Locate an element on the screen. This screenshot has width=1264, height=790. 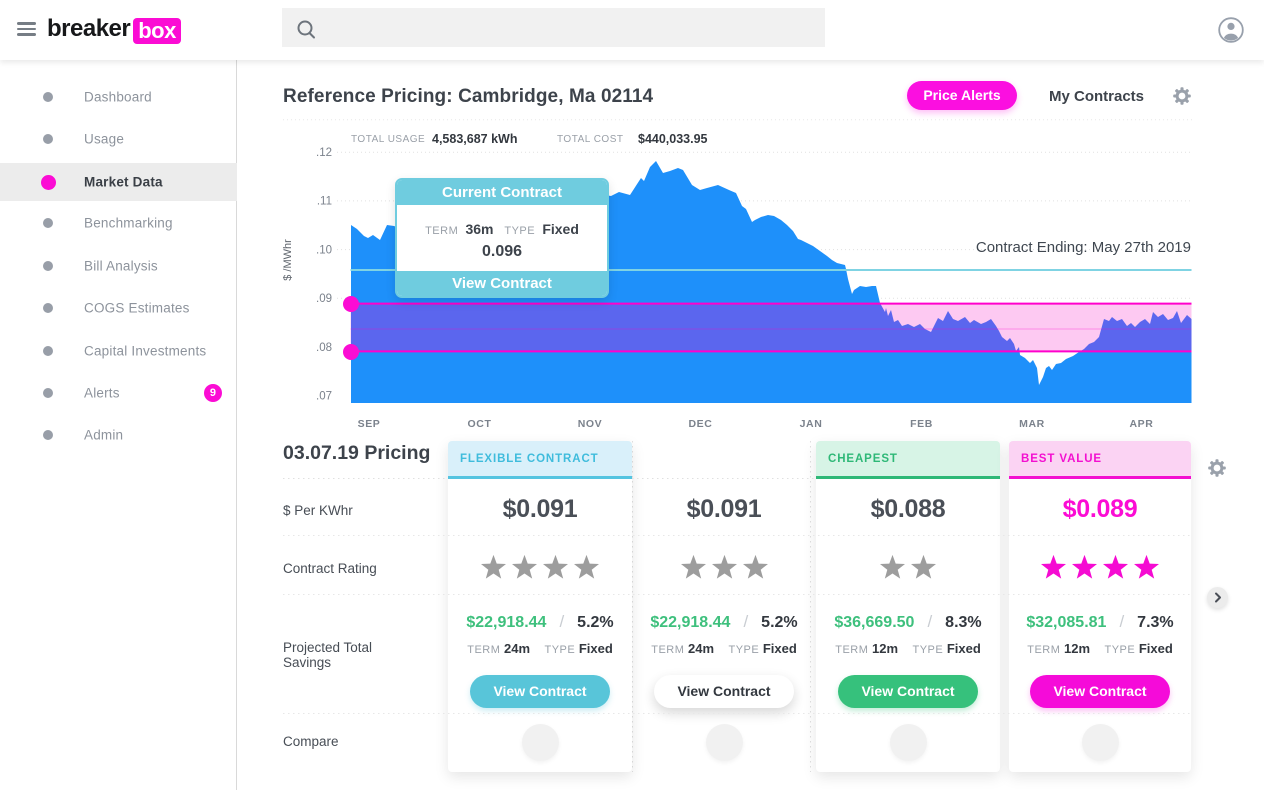
svg-text: MAR is located at coordinates (1032, 424).